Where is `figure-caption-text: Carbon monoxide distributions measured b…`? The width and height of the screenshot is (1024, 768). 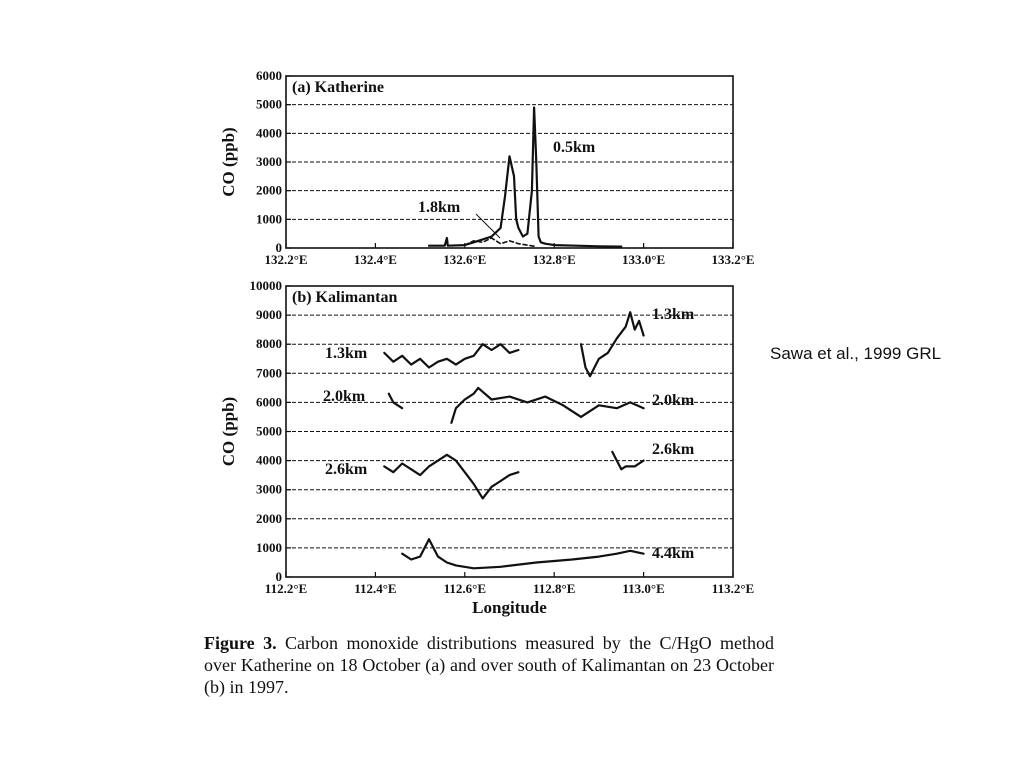 figure-caption-text: Carbon monoxide distributions measured b… is located at coordinates (489, 665).